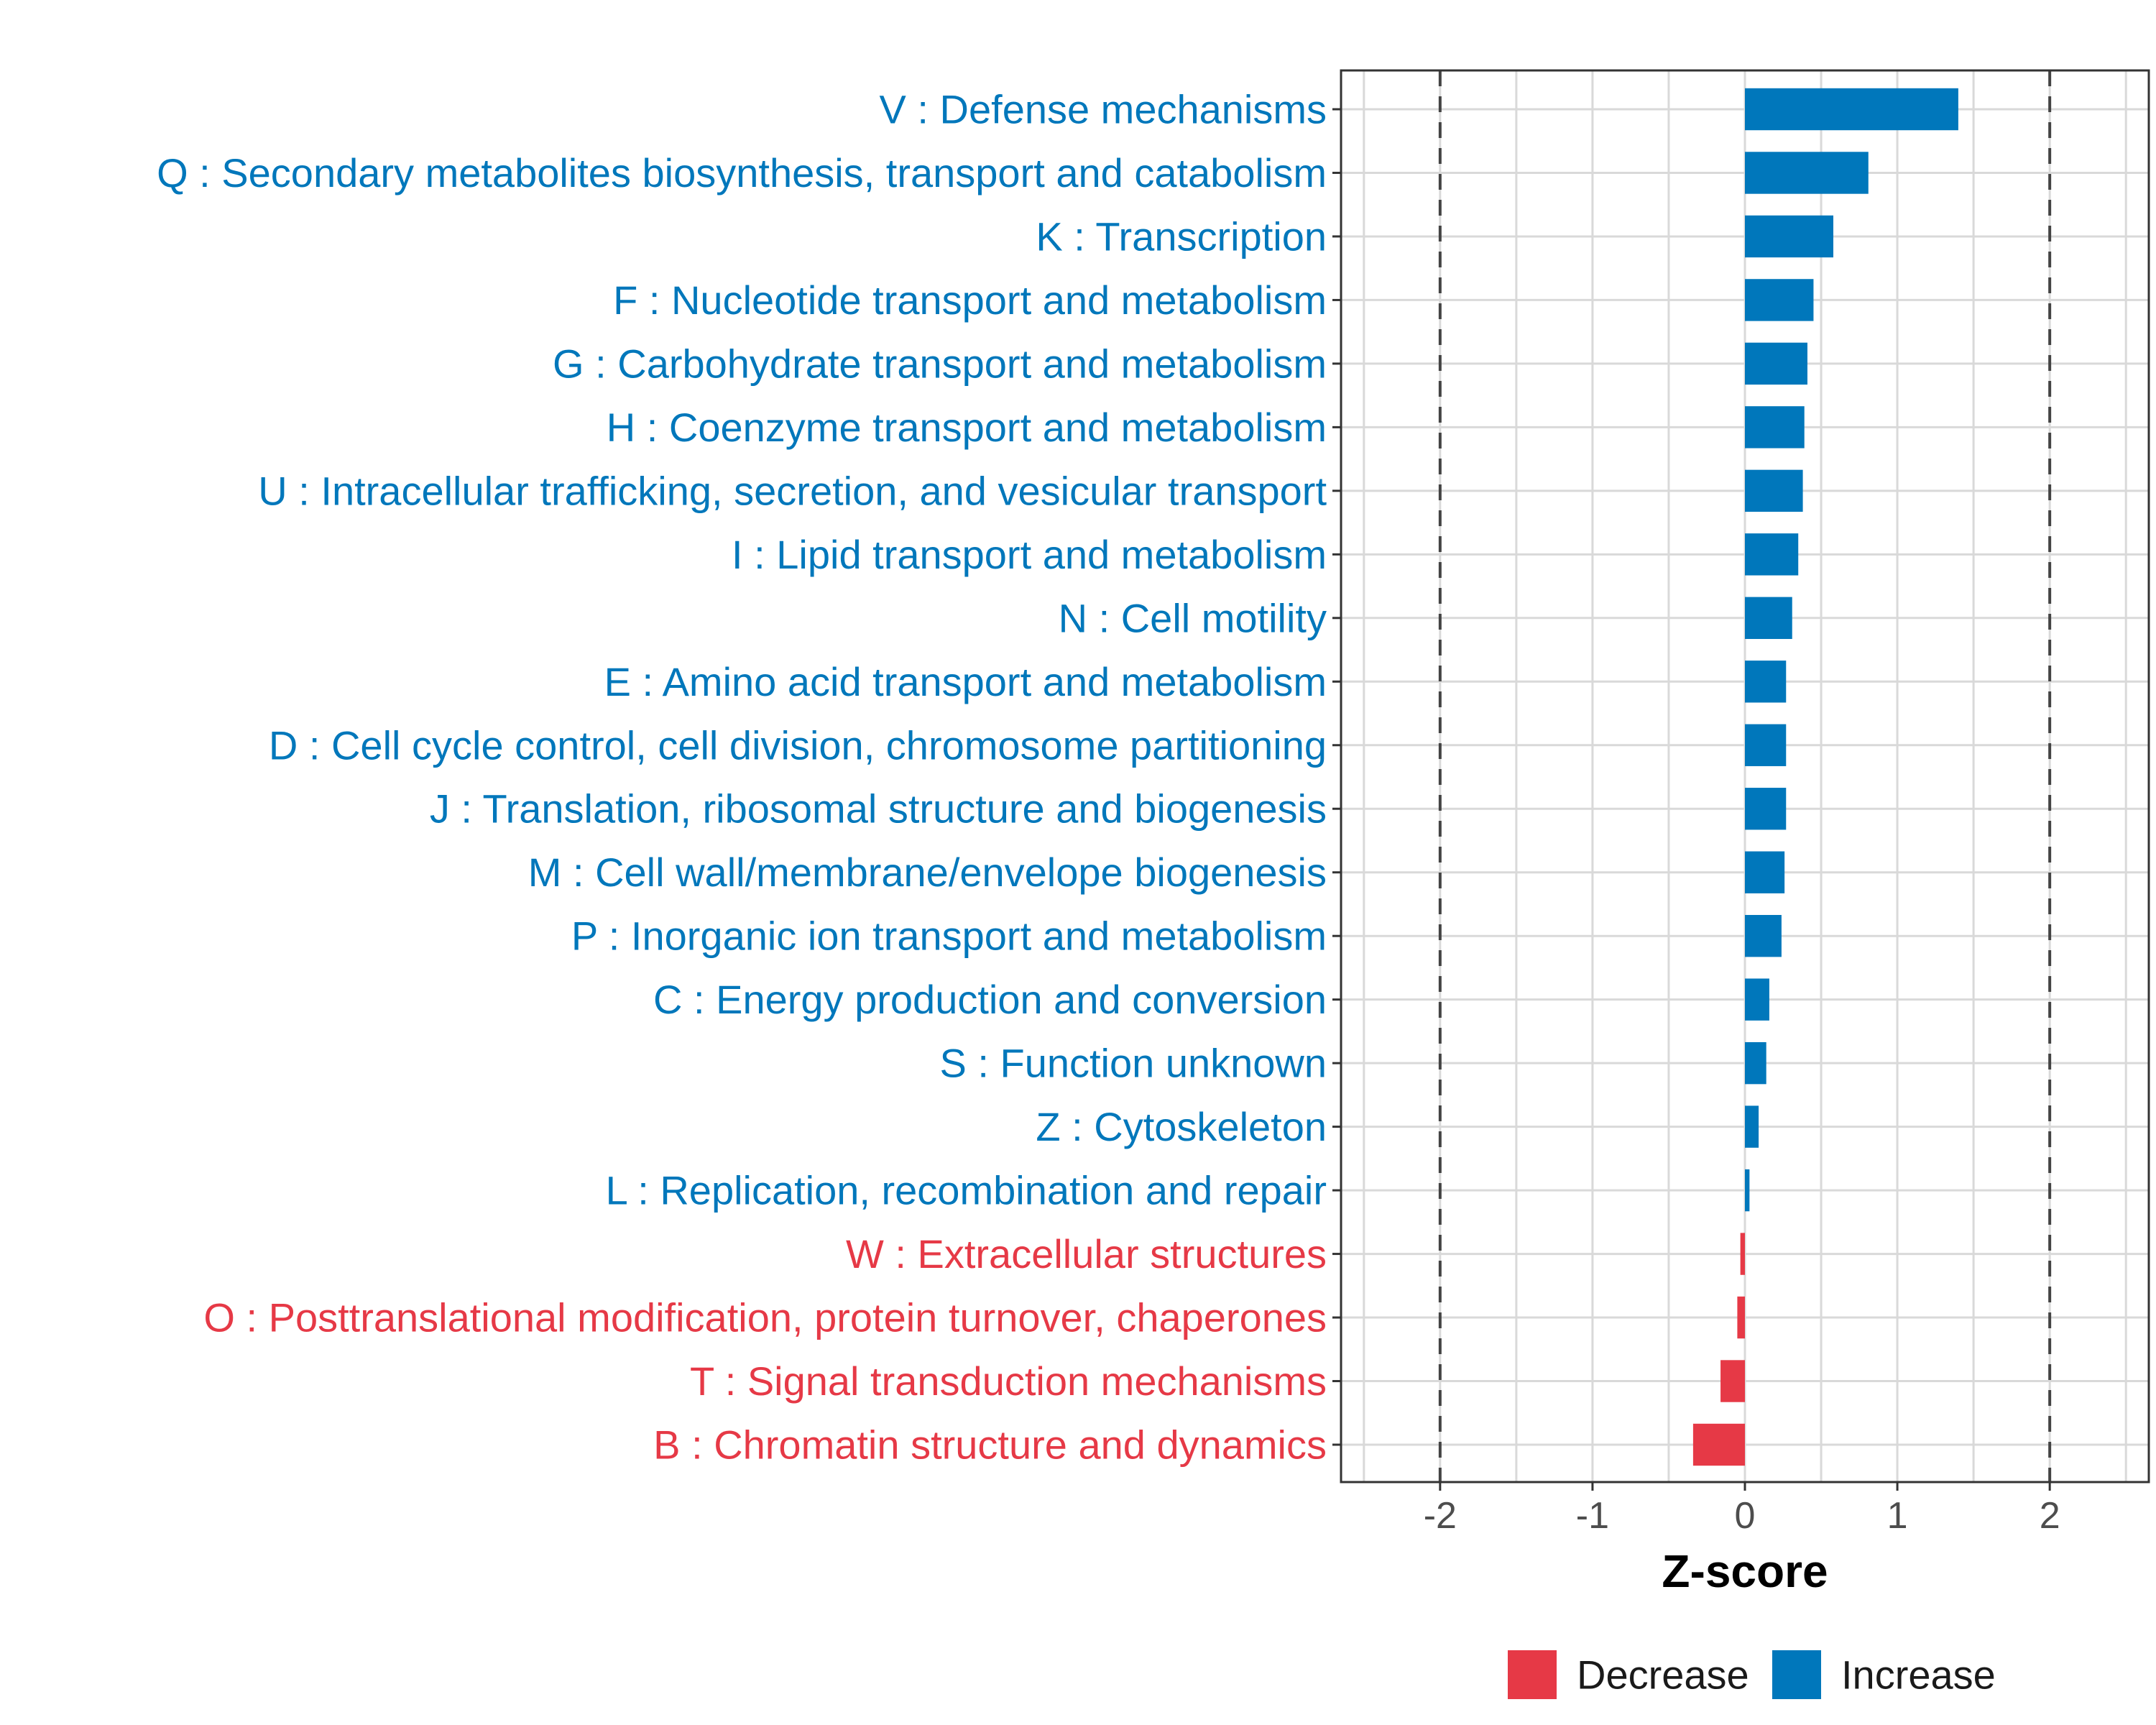 This screenshot has width=2156, height=1725. I want to click on bar-p, so click(1764, 935).